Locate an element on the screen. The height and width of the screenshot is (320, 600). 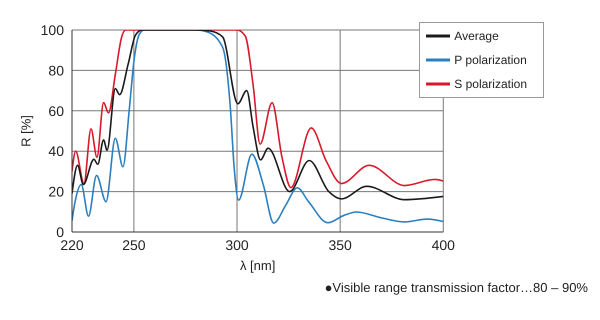
legend-label: P polarization is located at coordinates (490, 60).